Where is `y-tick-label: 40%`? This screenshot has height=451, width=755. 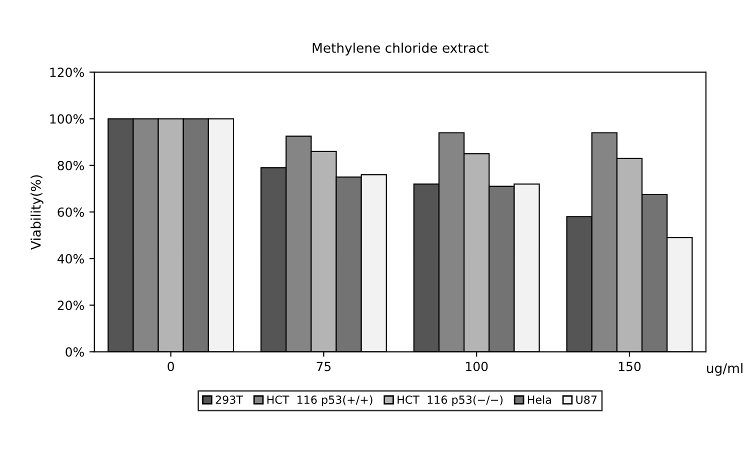
y-tick-label: 40% is located at coordinates (70, 259).